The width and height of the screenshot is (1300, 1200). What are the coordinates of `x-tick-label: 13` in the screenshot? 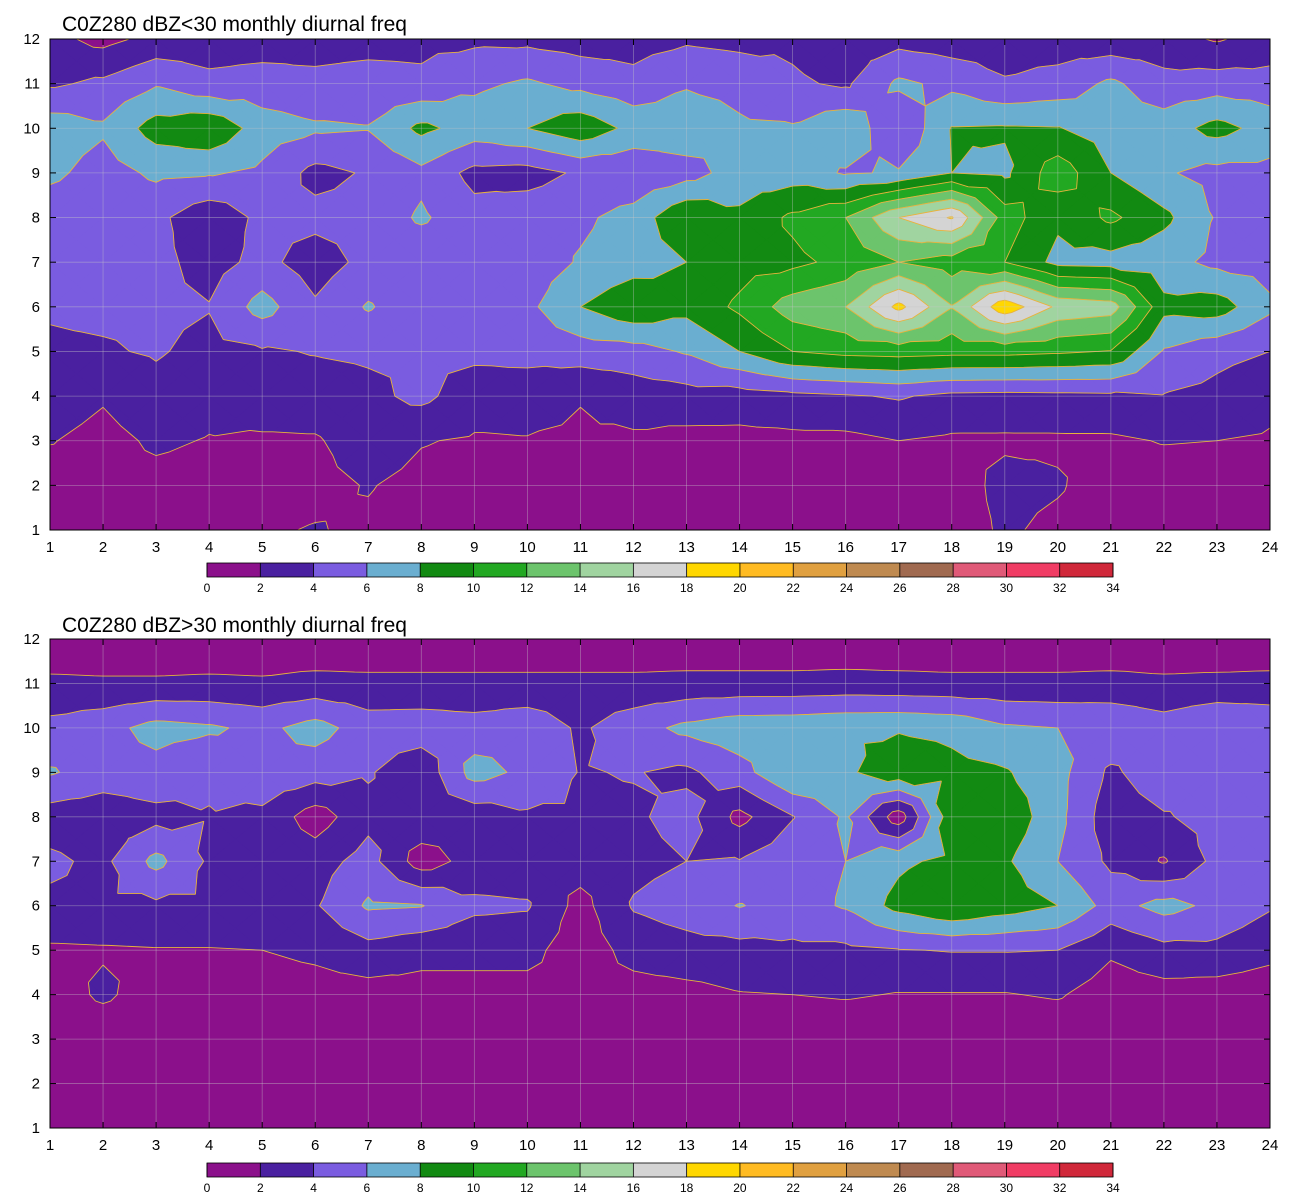 It's located at (686, 1145).